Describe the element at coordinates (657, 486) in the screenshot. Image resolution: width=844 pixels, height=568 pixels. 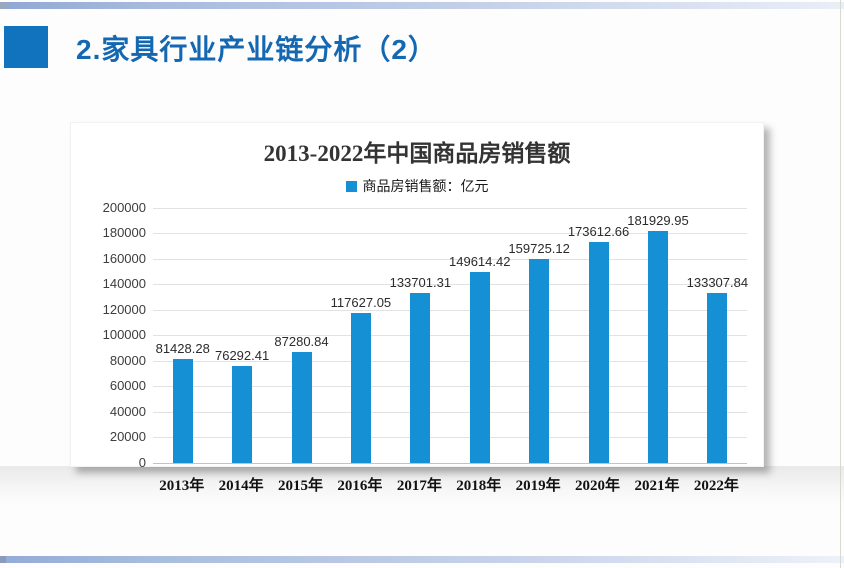
I see `x-tick-label: 2021年` at that location.